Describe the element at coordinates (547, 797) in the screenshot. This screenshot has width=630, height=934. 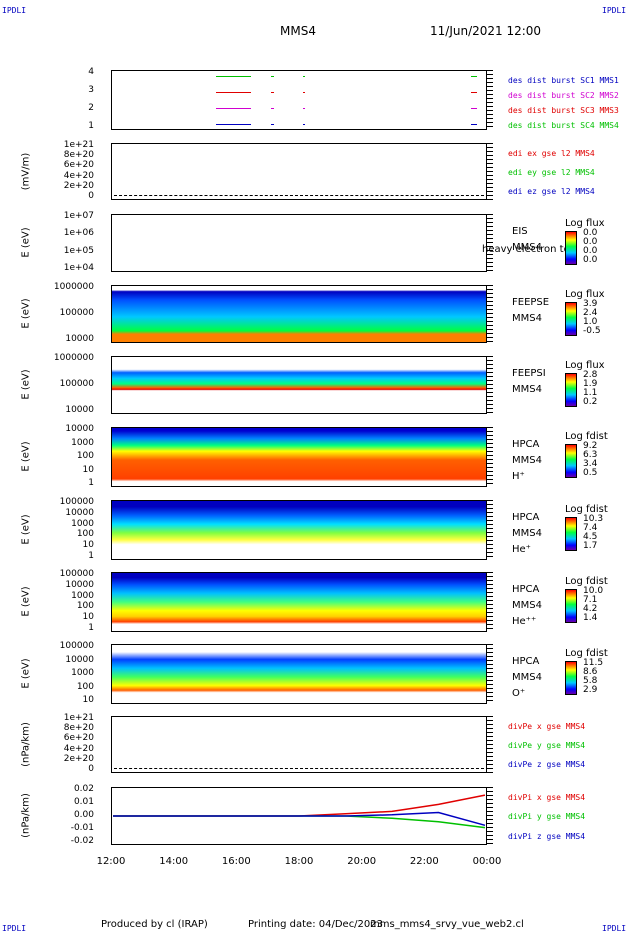
I see `legend-entry: divPi x gse MMS4` at that location.